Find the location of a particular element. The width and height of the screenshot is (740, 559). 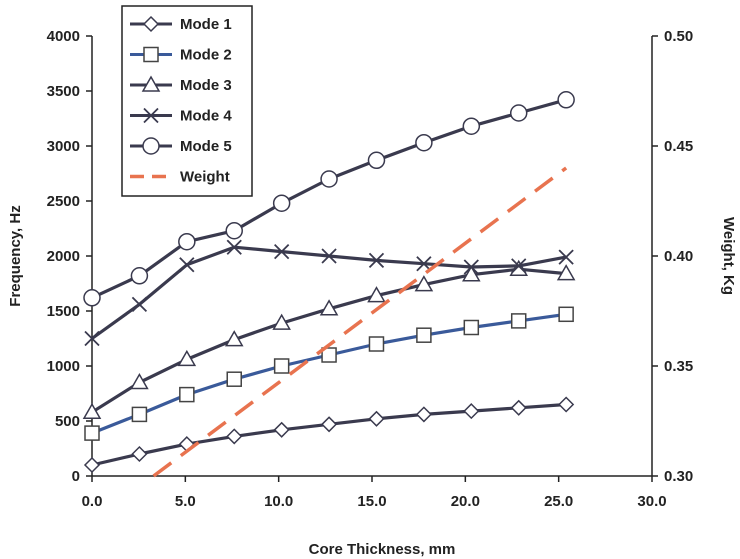

x-tick-label: 0.0 is located at coordinates (92, 501).